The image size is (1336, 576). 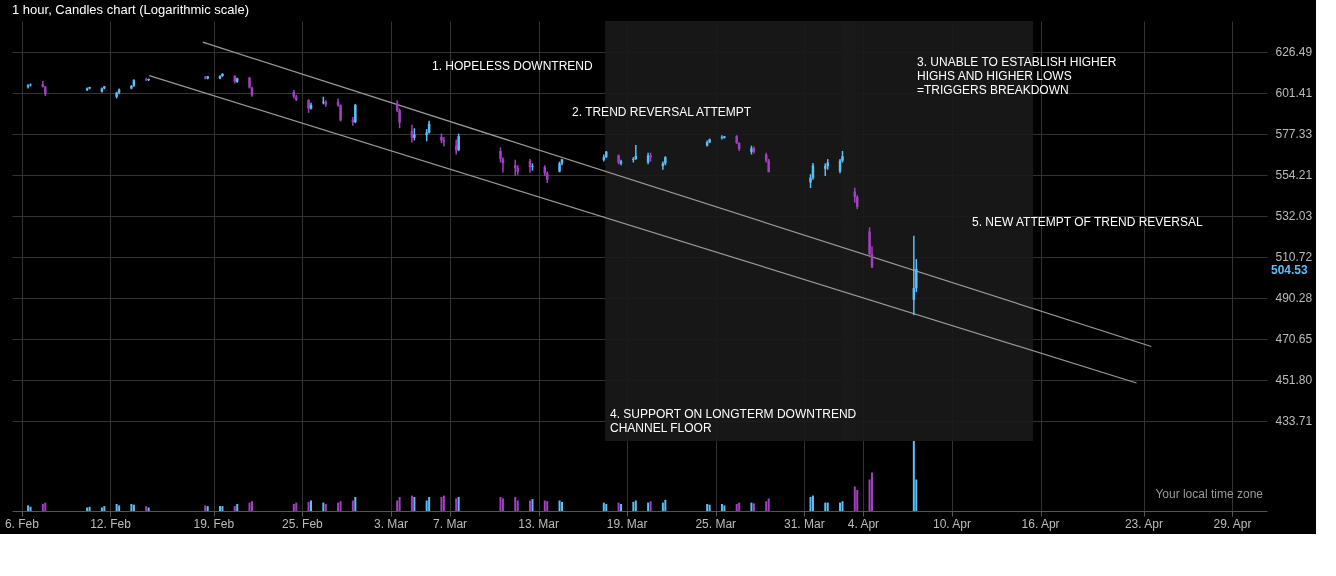 What do you see at coordinates (1040, 524) in the screenshot?
I see `x-tick-label: 16. Apr` at bounding box center [1040, 524].